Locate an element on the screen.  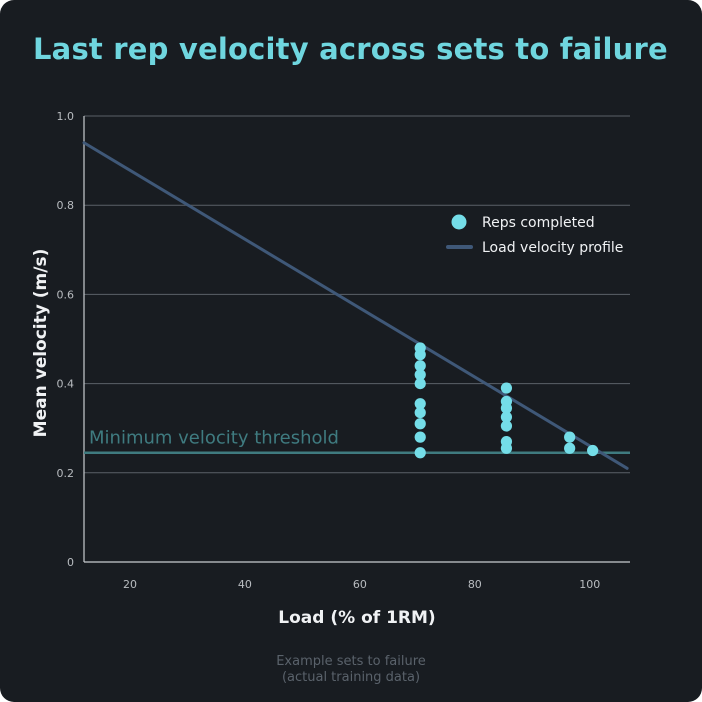
legend-label-profile: Load velocity profile is located at coordinates (552, 248).